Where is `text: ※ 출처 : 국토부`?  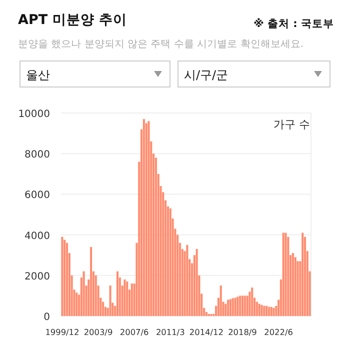 text: ※ 출처 : 국토부 is located at coordinates (294, 24).